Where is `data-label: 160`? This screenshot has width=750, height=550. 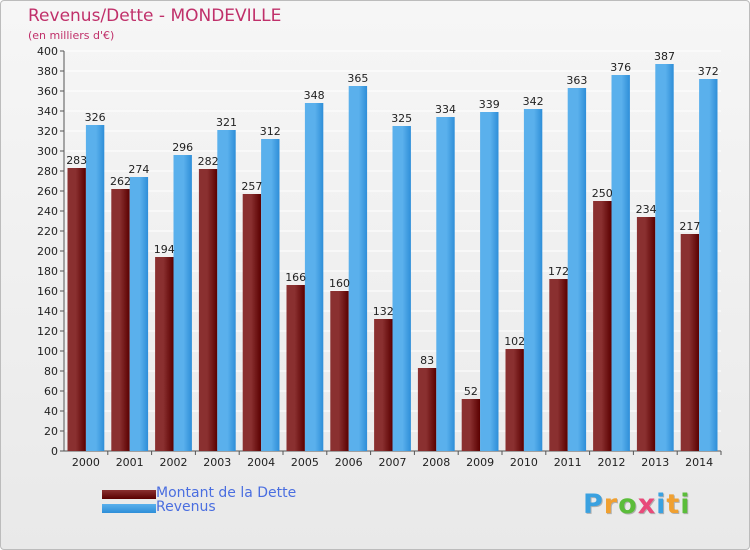 data-label: 160 is located at coordinates (339, 283).